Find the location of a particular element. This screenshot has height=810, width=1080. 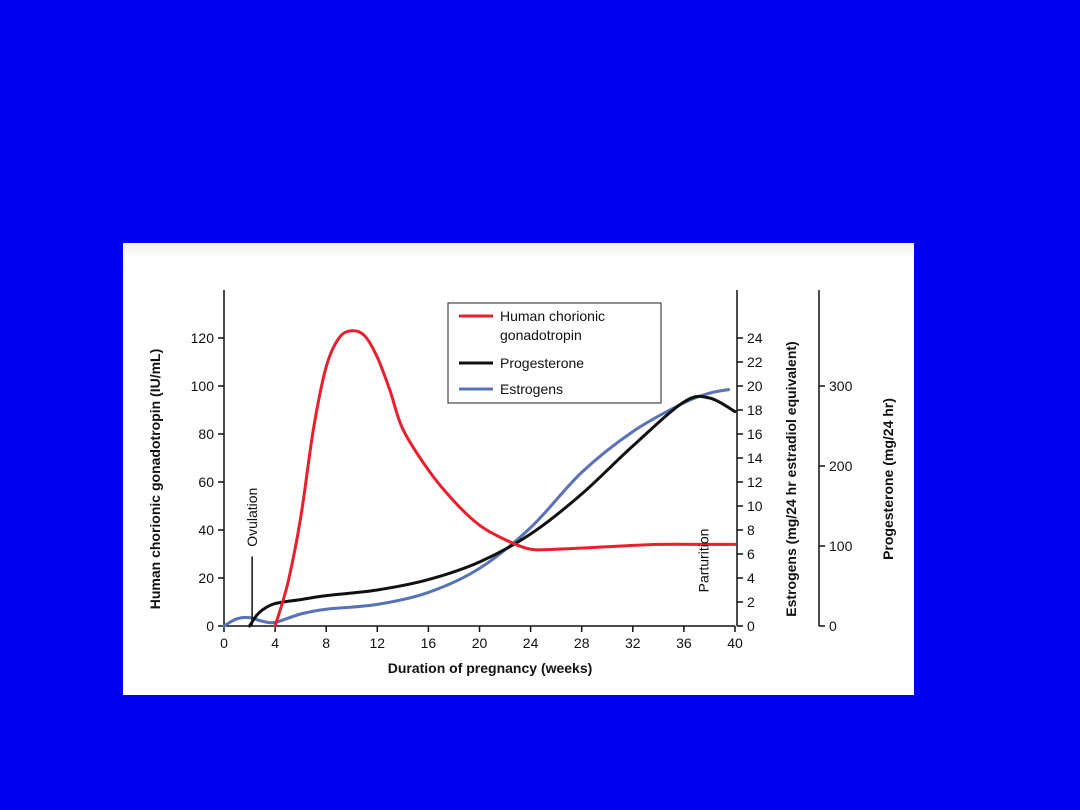

legend-label-progesterone: Progesterone is located at coordinates (542, 363).